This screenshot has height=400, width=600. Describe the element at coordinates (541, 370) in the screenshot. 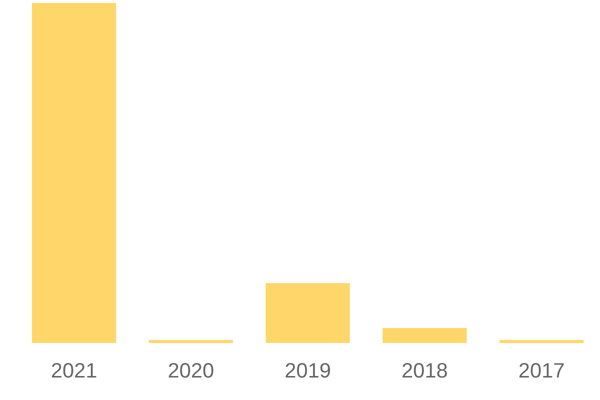

I see `x-tick-label: 2017` at that location.